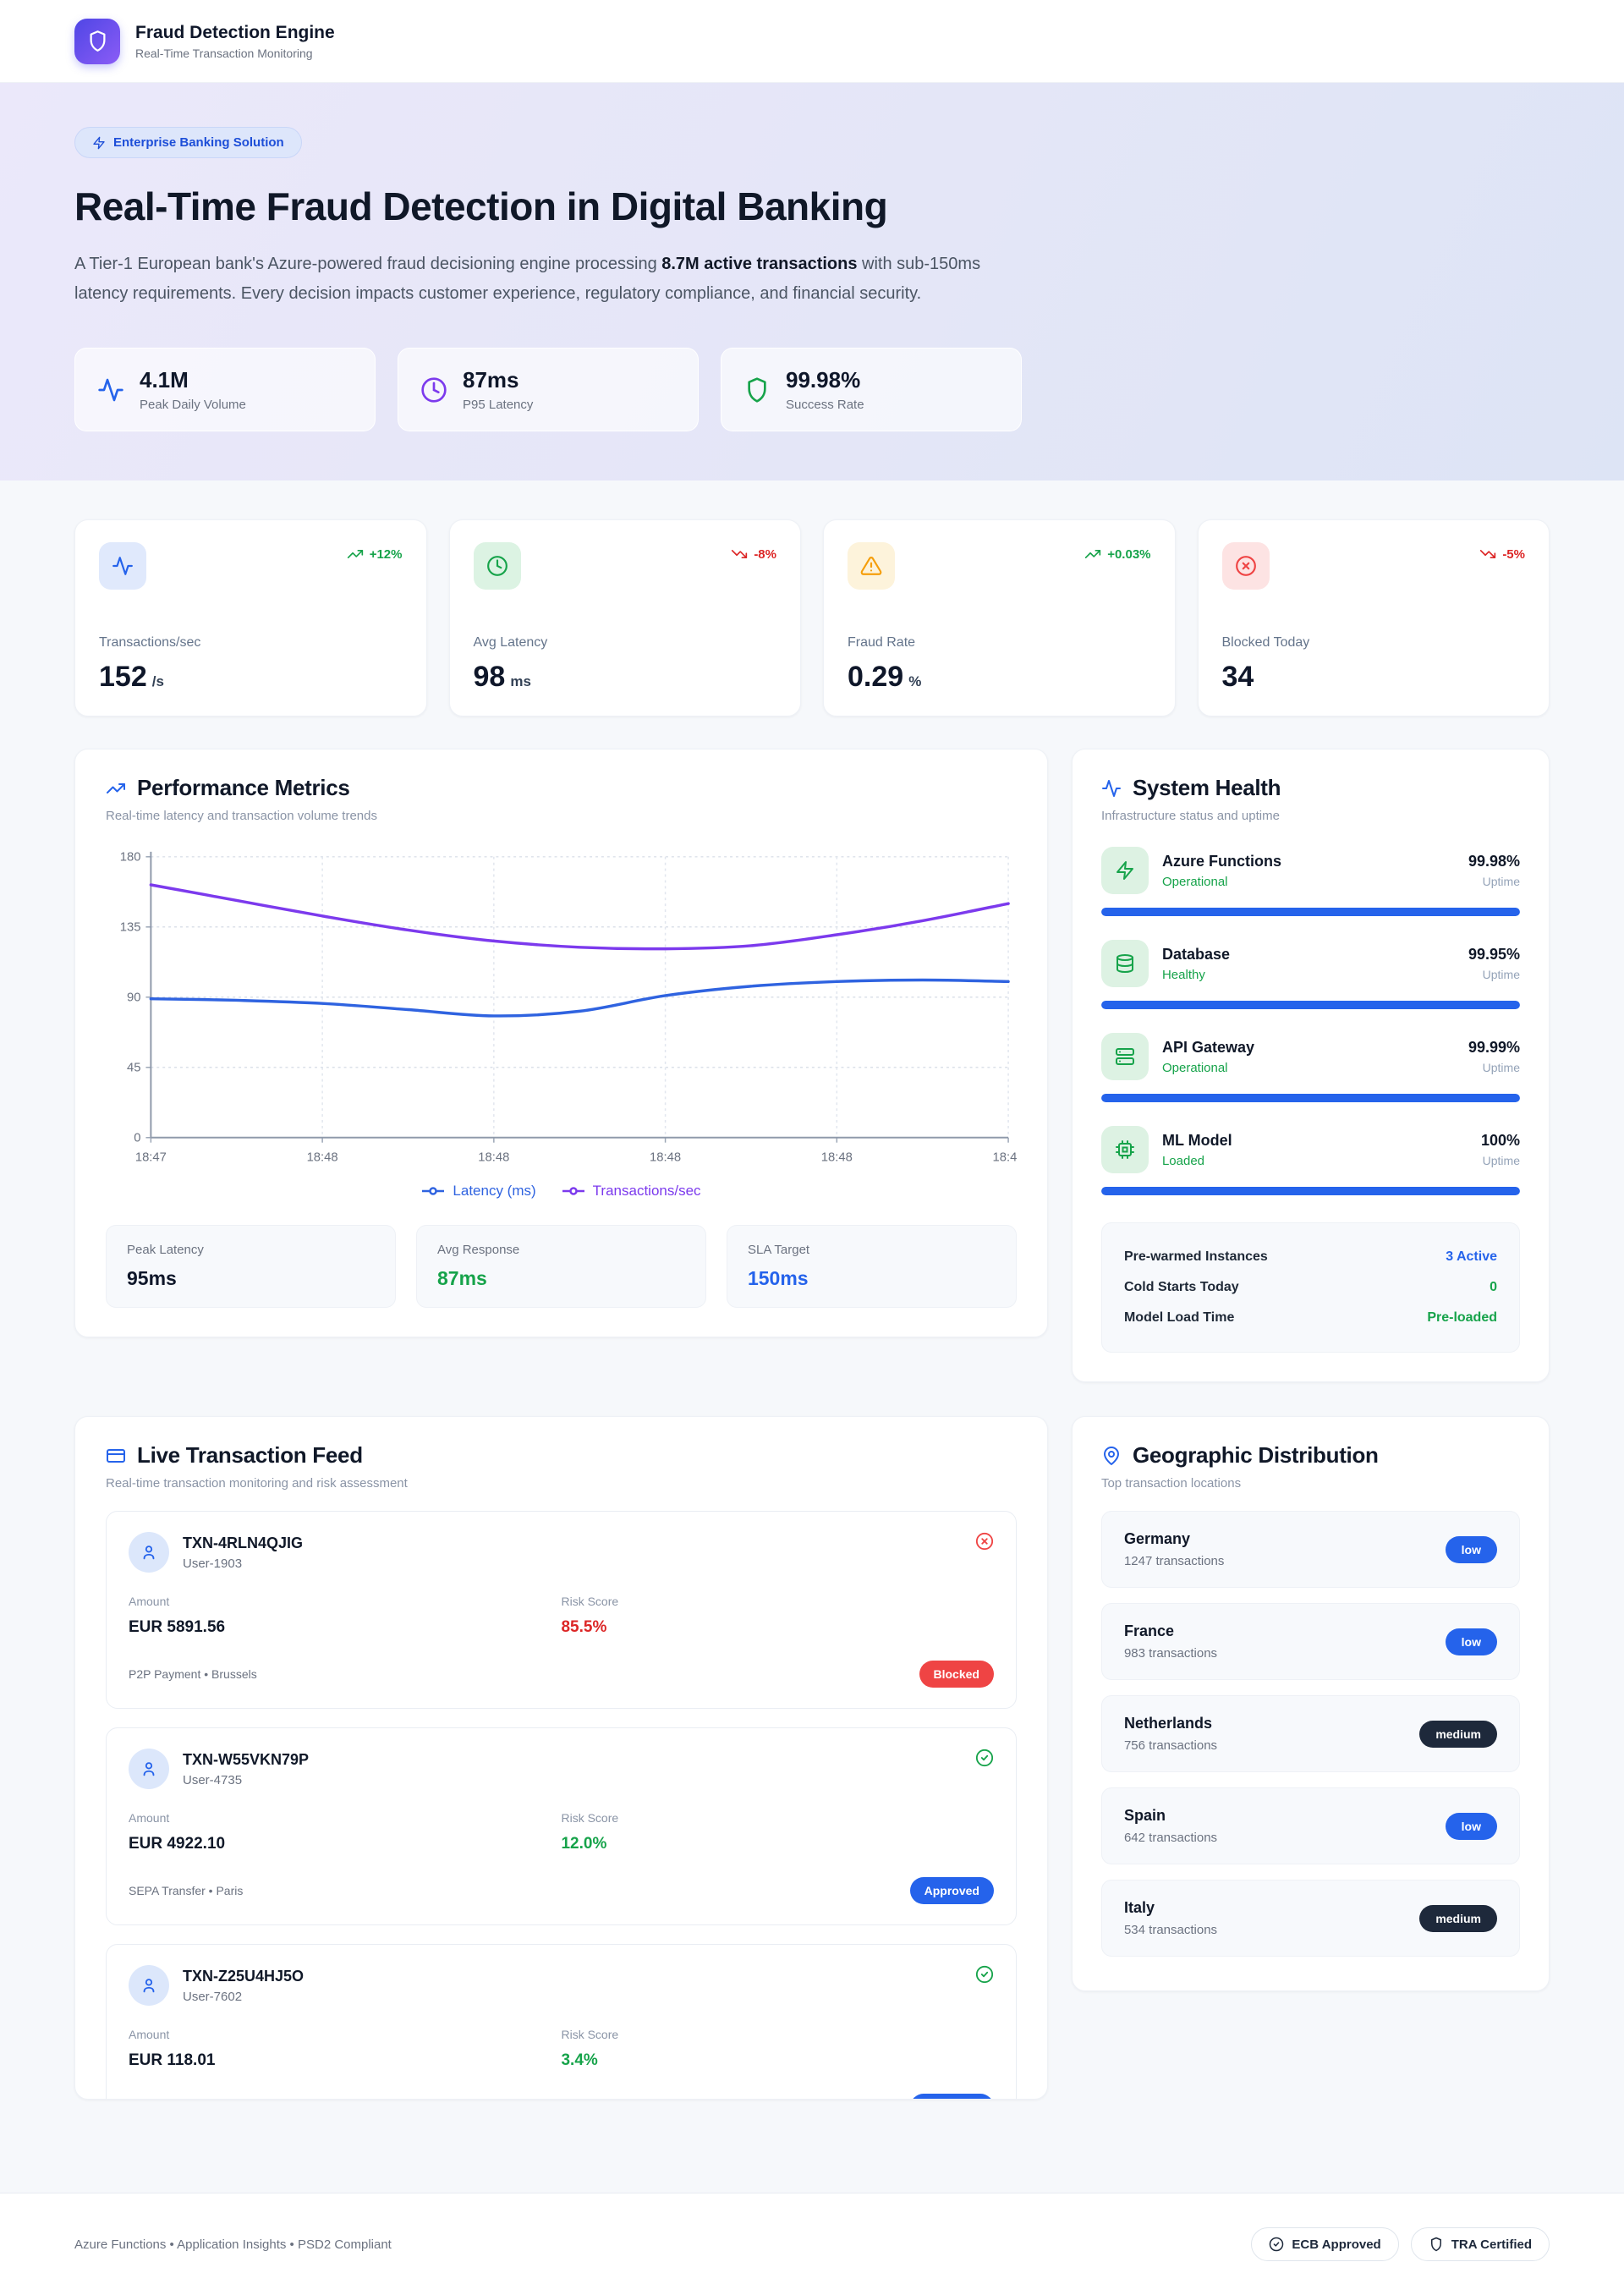  I want to click on legend-item-latency: Latency (ms), so click(479, 1191).